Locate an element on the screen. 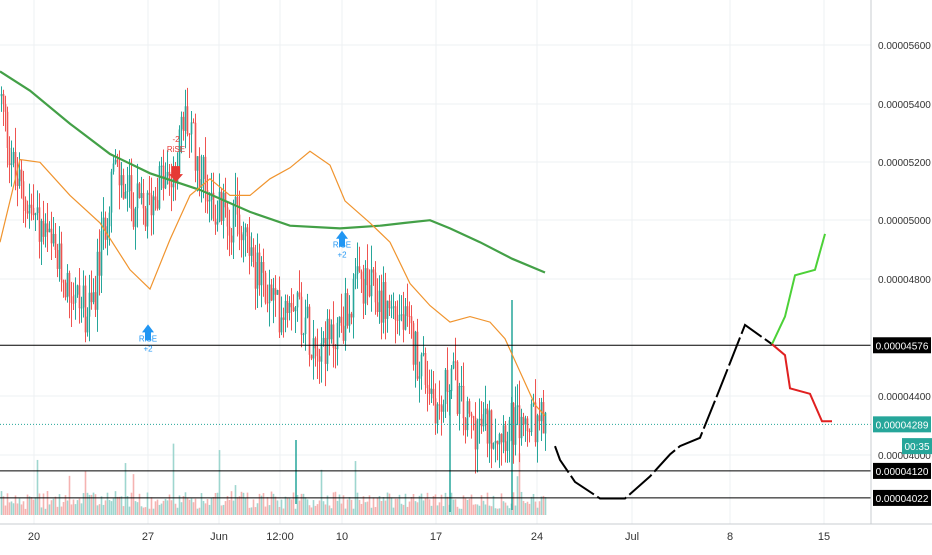 This screenshot has width=932, height=555. signal-lower-label: +2 is located at coordinates (342, 255).